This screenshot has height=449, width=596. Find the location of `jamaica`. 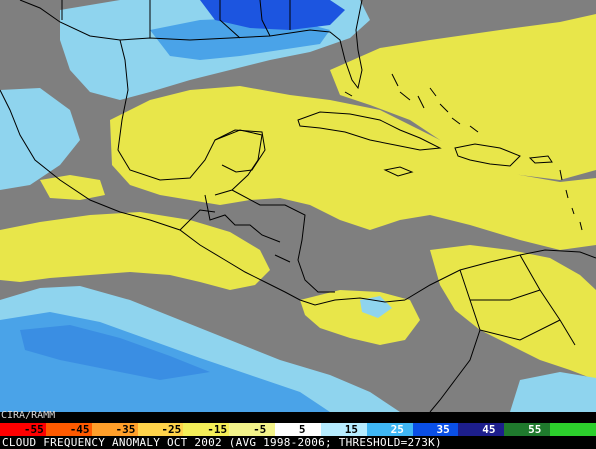

jamaica is located at coordinates (398, 171).